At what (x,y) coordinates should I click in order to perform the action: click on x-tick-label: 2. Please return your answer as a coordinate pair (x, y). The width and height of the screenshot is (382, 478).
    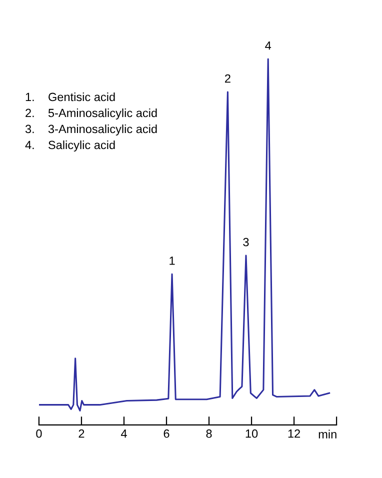
    Looking at the image, I should click on (81, 433).